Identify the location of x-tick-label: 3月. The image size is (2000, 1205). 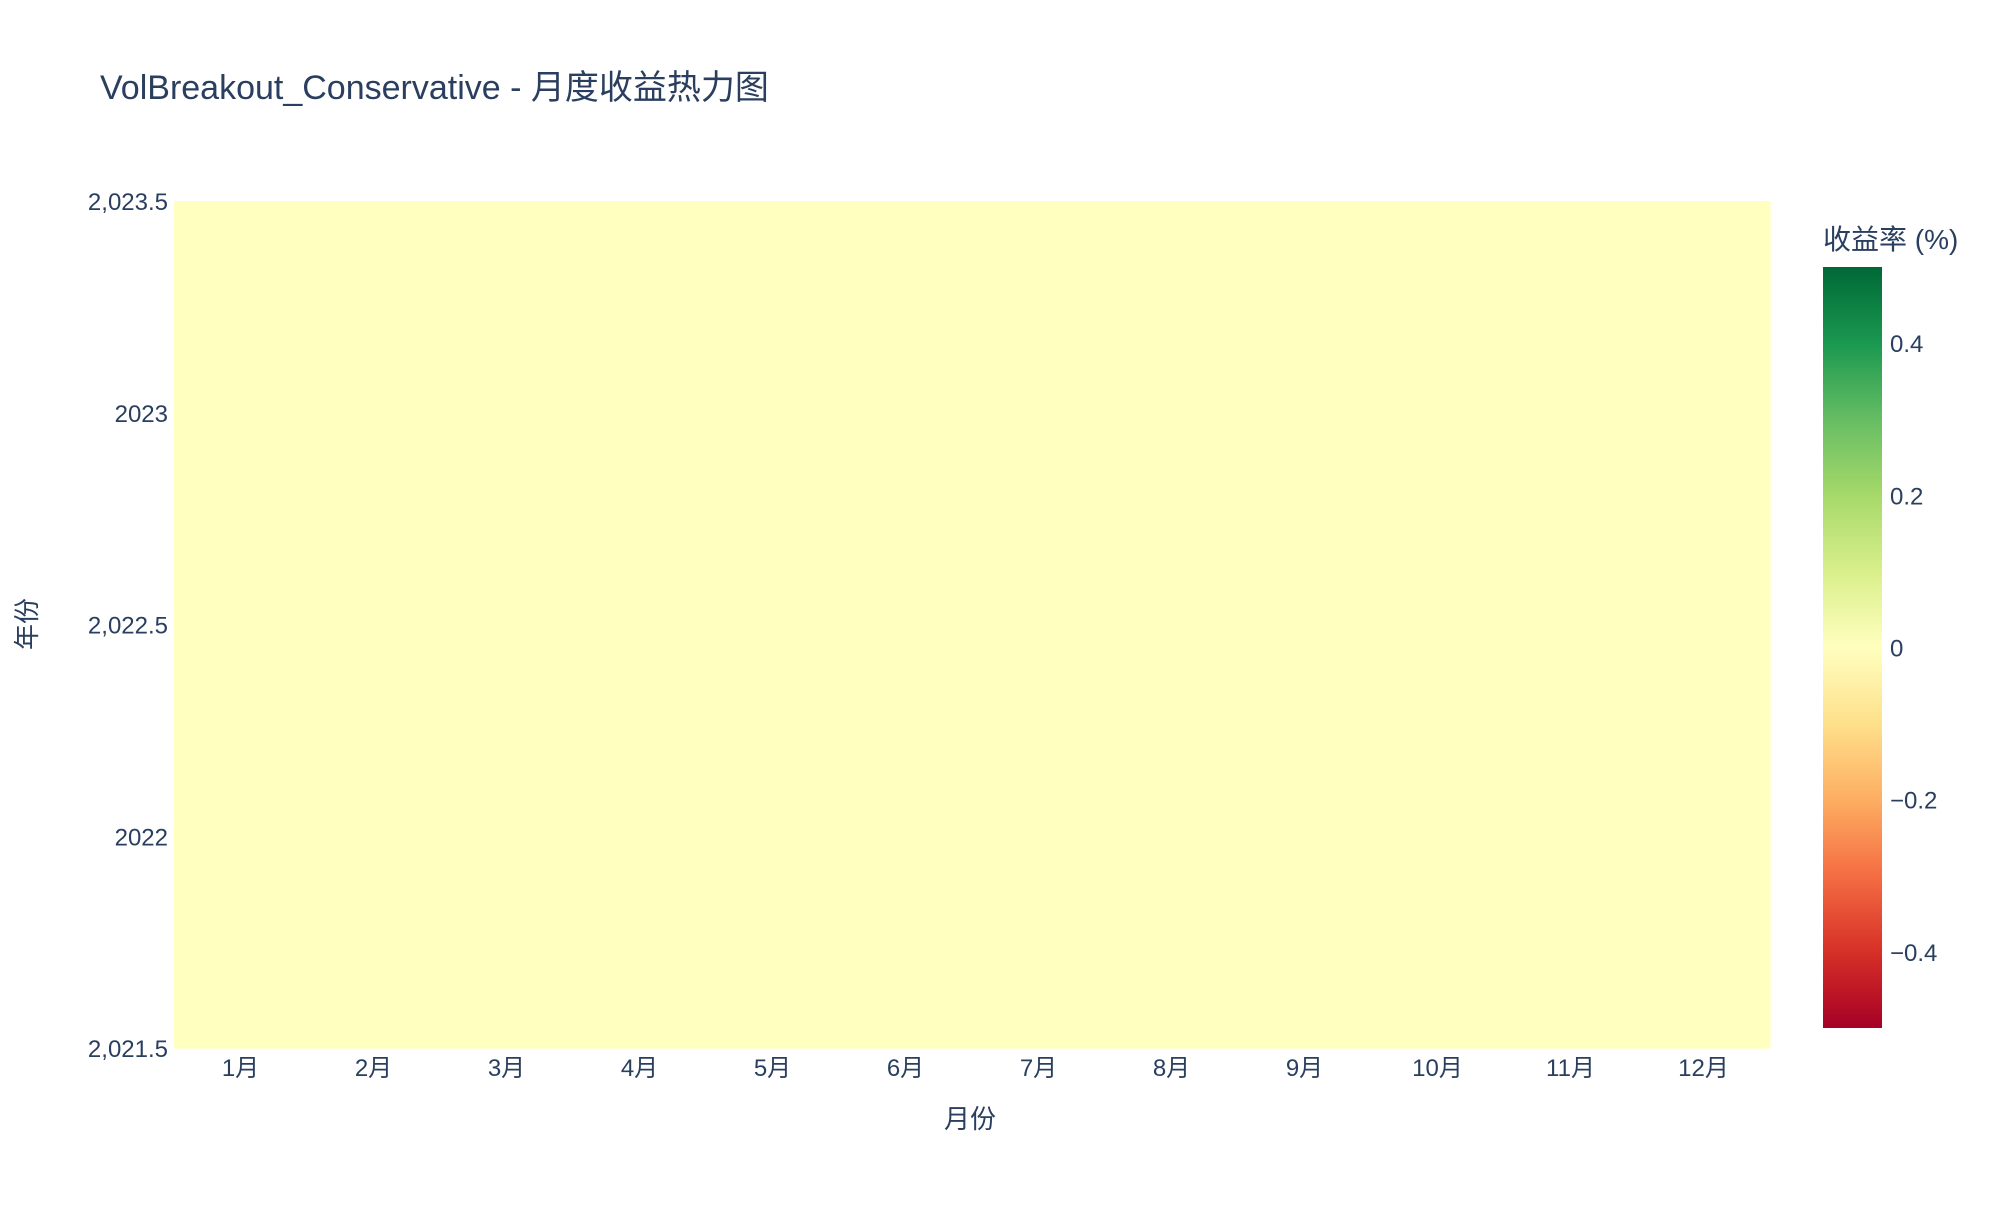
(506, 1068).